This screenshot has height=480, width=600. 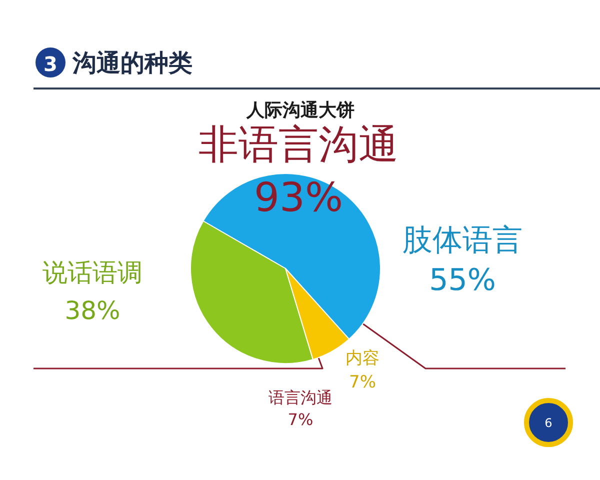 I want to click on text: 语言沟通 7%, so click(x=300, y=408).